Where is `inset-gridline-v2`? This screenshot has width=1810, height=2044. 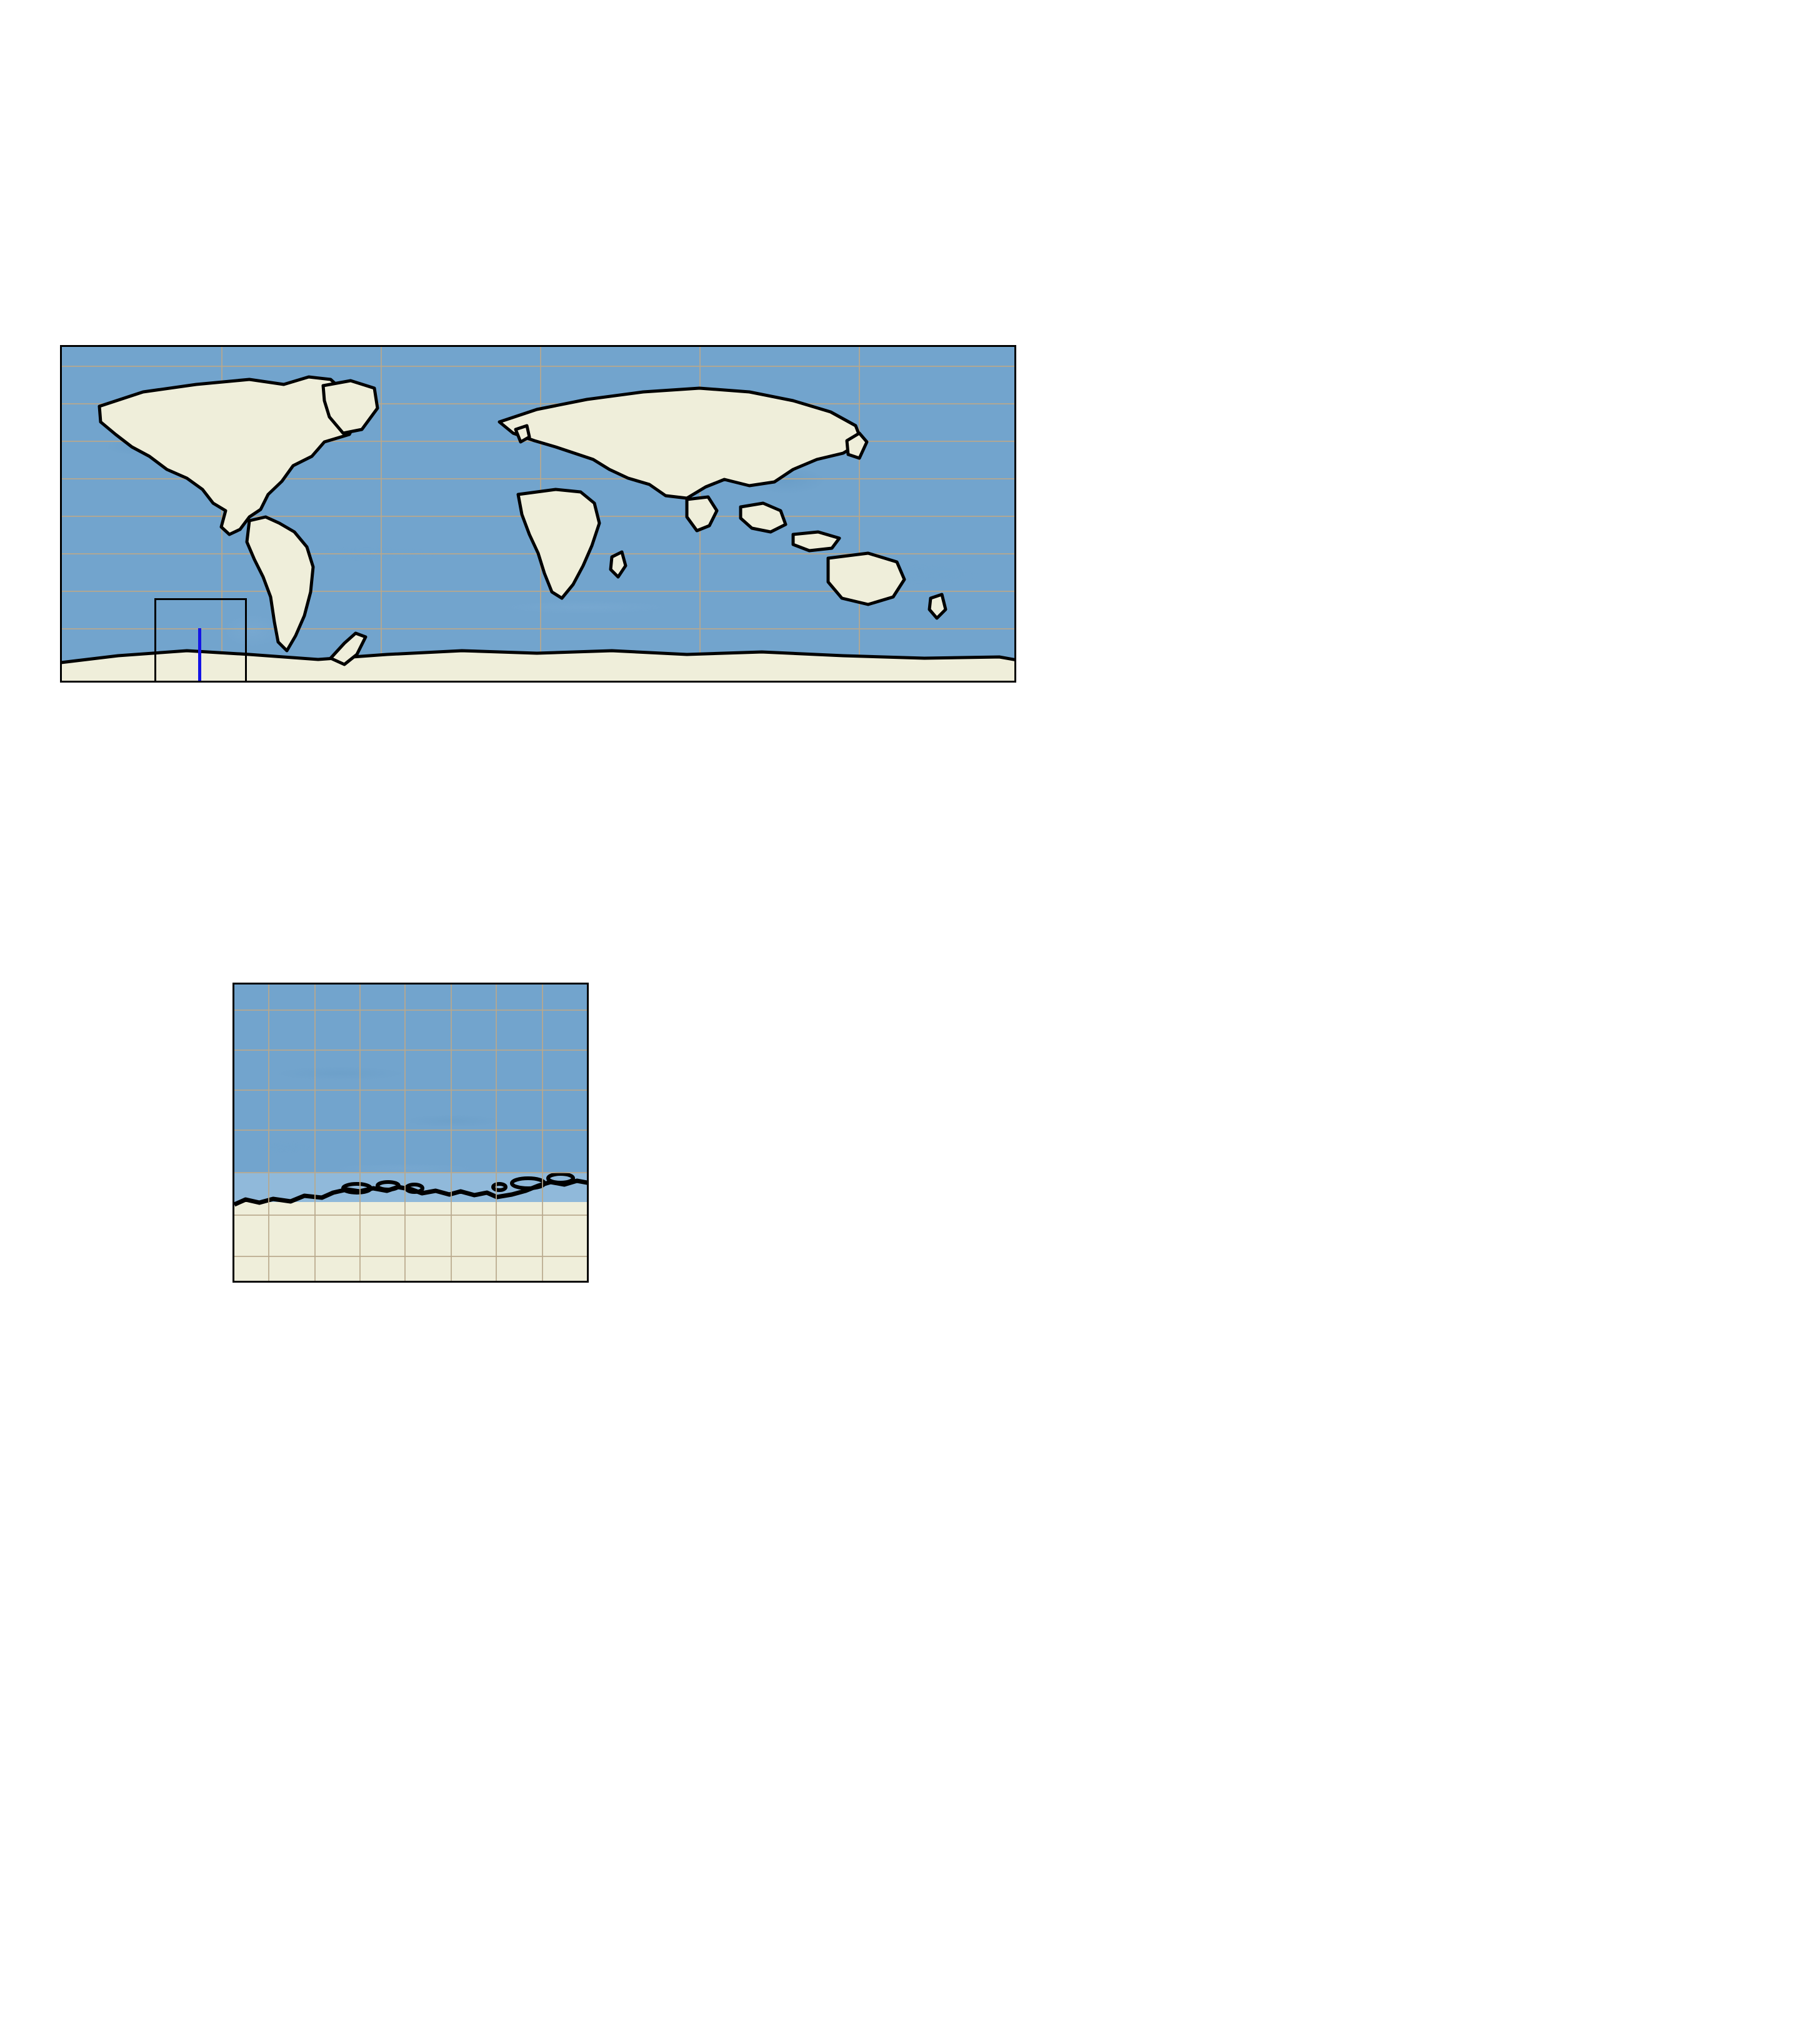 inset-gridline-v2 is located at coordinates (315, 1132).